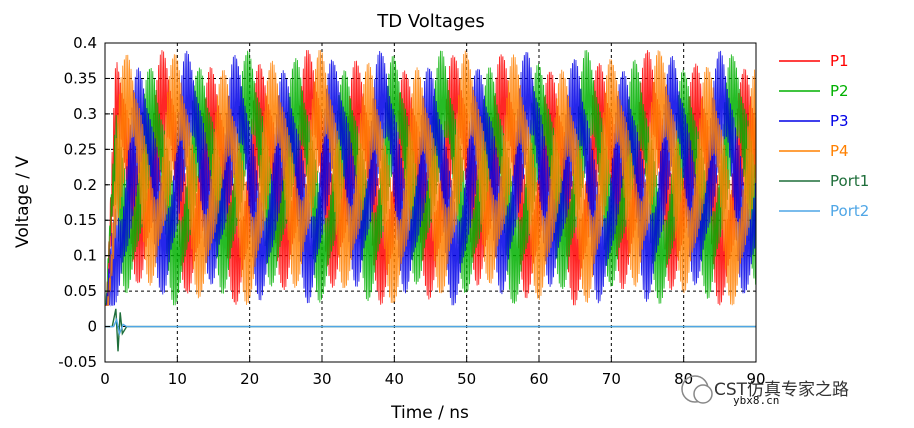 This screenshot has width=914, height=428. I want to click on x-tick-label: 40, so click(394, 379).